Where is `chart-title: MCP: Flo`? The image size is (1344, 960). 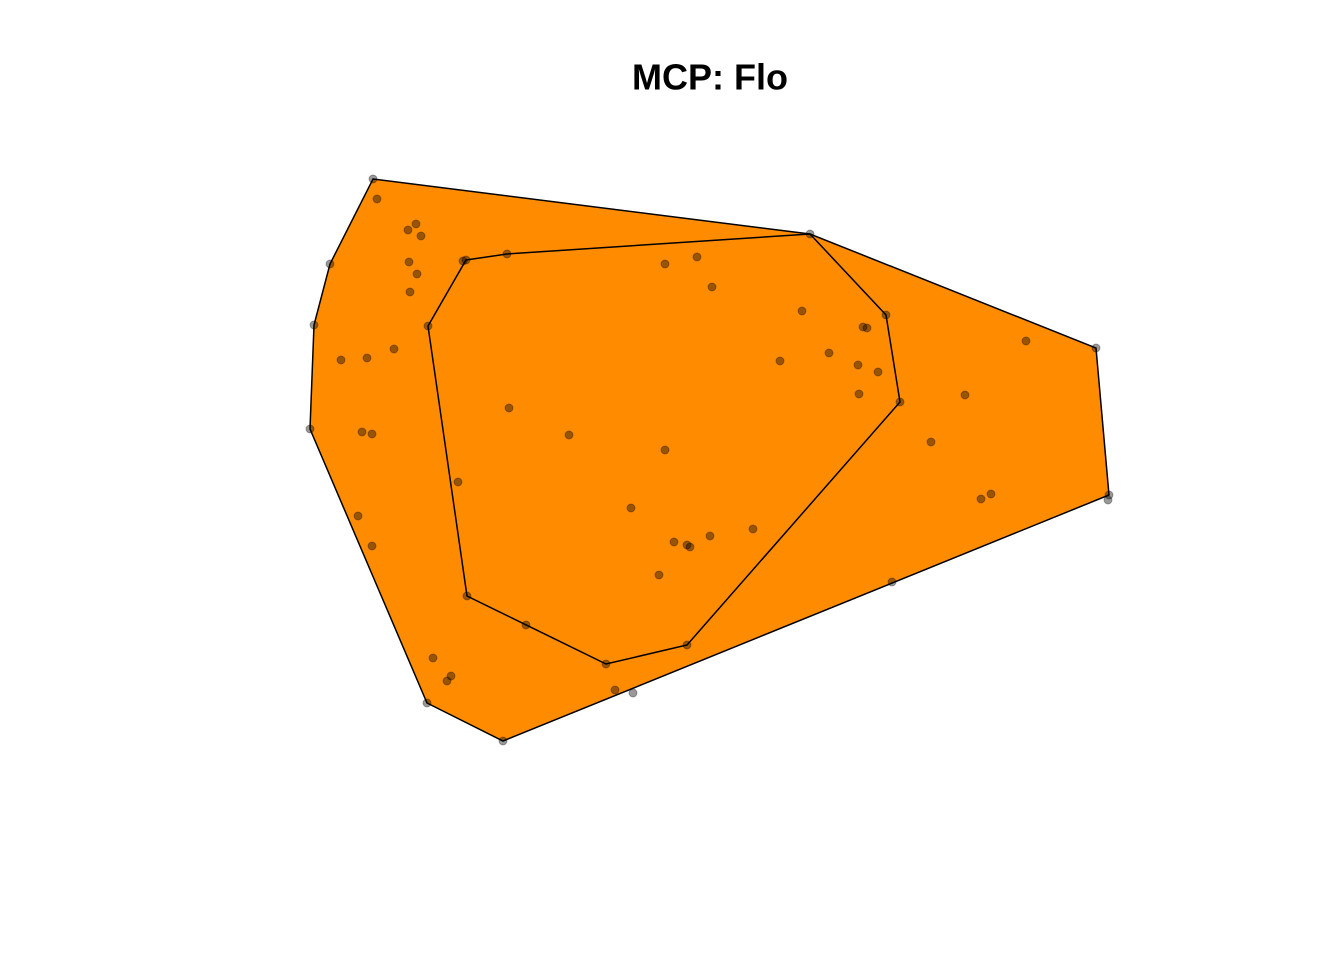 chart-title: MCP: Flo is located at coordinates (710, 77).